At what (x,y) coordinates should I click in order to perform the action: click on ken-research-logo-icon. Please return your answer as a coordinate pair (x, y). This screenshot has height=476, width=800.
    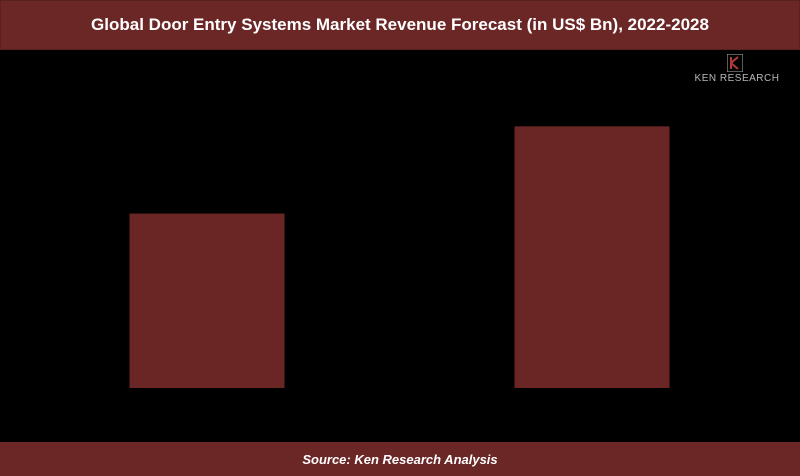
    Looking at the image, I should click on (735, 63).